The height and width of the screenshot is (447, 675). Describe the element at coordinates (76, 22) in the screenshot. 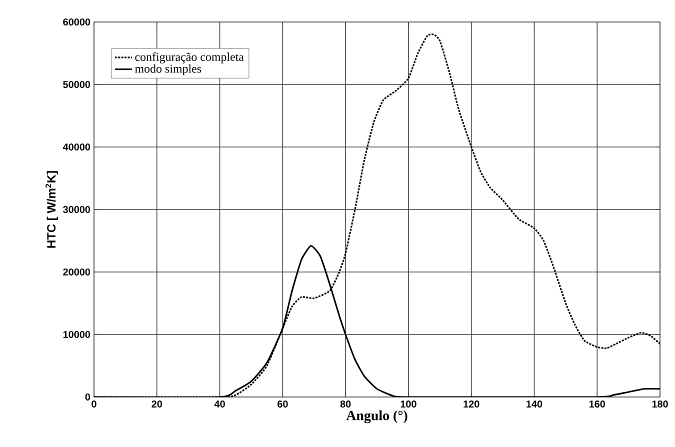

I see `y-tick-label: 60000` at that location.